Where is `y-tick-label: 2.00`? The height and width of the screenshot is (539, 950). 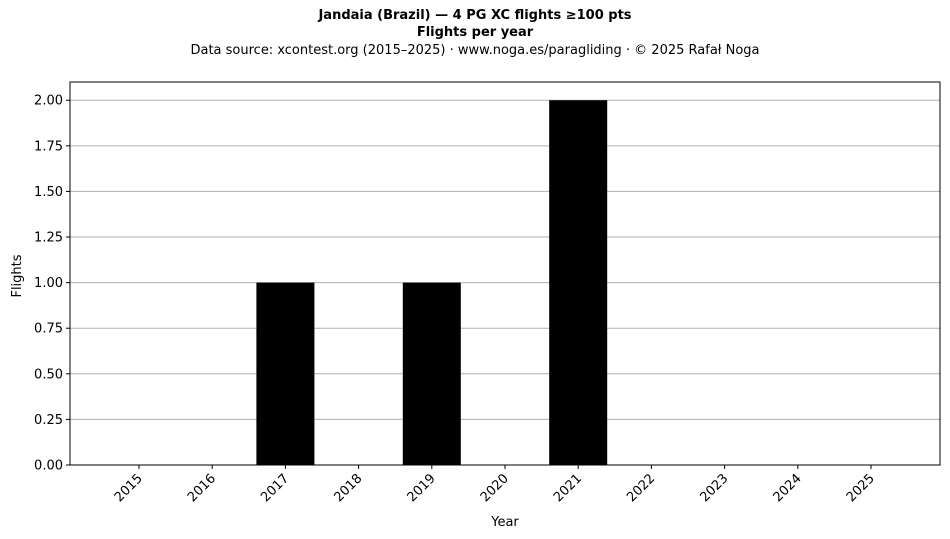 y-tick-label: 2.00 is located at coordinates (48, 101).